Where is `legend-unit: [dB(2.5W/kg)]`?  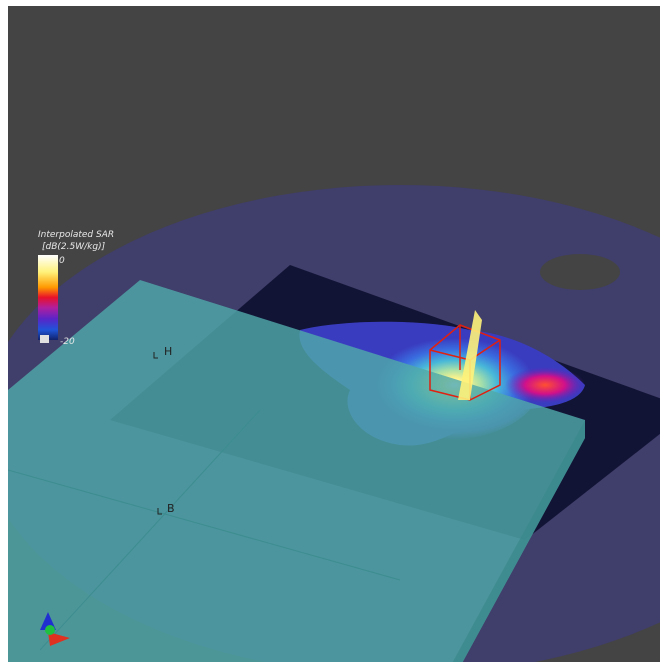 legend-unit: [dB(2.5W/kg)] is located at coordinates (74, 247).